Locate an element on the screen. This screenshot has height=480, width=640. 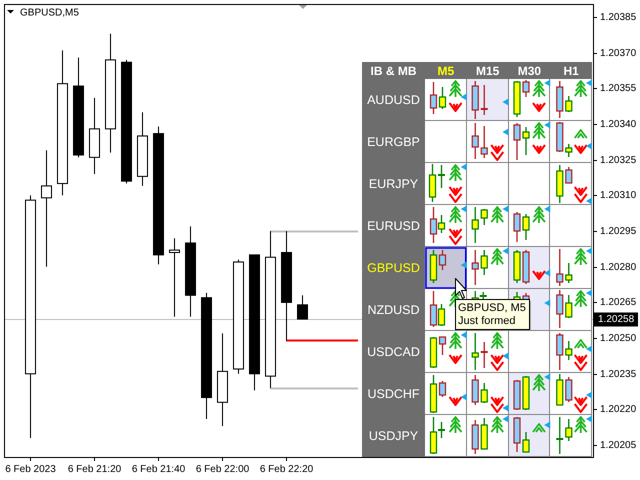
y-tick-label: 1.20220 is located at coordinates (618, 409).